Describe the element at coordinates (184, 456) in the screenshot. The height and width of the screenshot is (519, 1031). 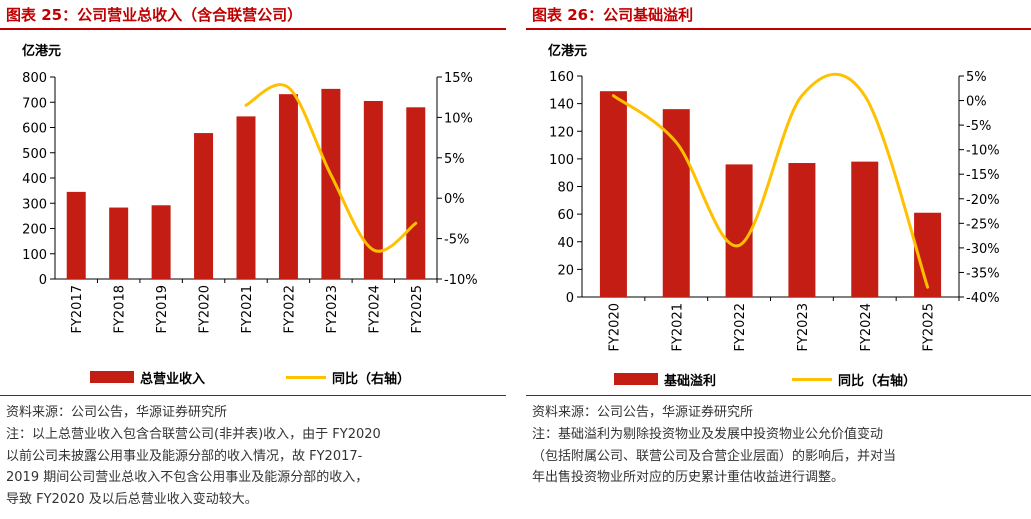
I see `footnote-line: 以前公司未披露公用事业及能源分部的收入情况，故 FY2017-` at that location.